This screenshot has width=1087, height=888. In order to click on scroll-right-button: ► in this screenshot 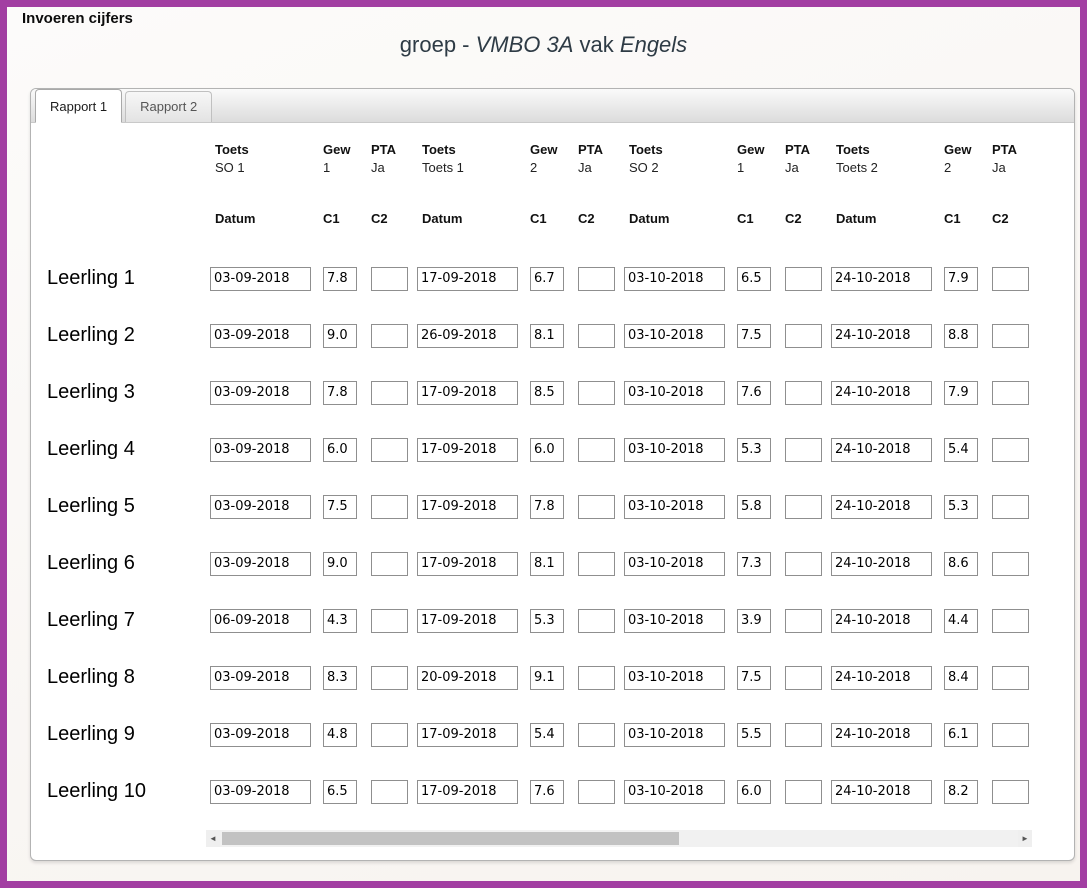, I will do `click(1025, 838)`.